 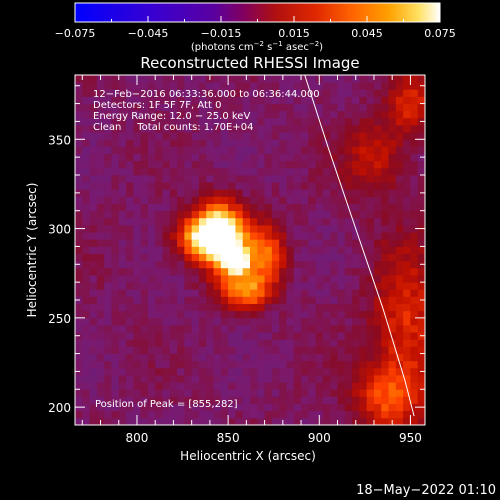 What do you see at coordinates (319, 438) in the screenshot?
I see `x-tick-label: 900` at bounding box center [319, 438].